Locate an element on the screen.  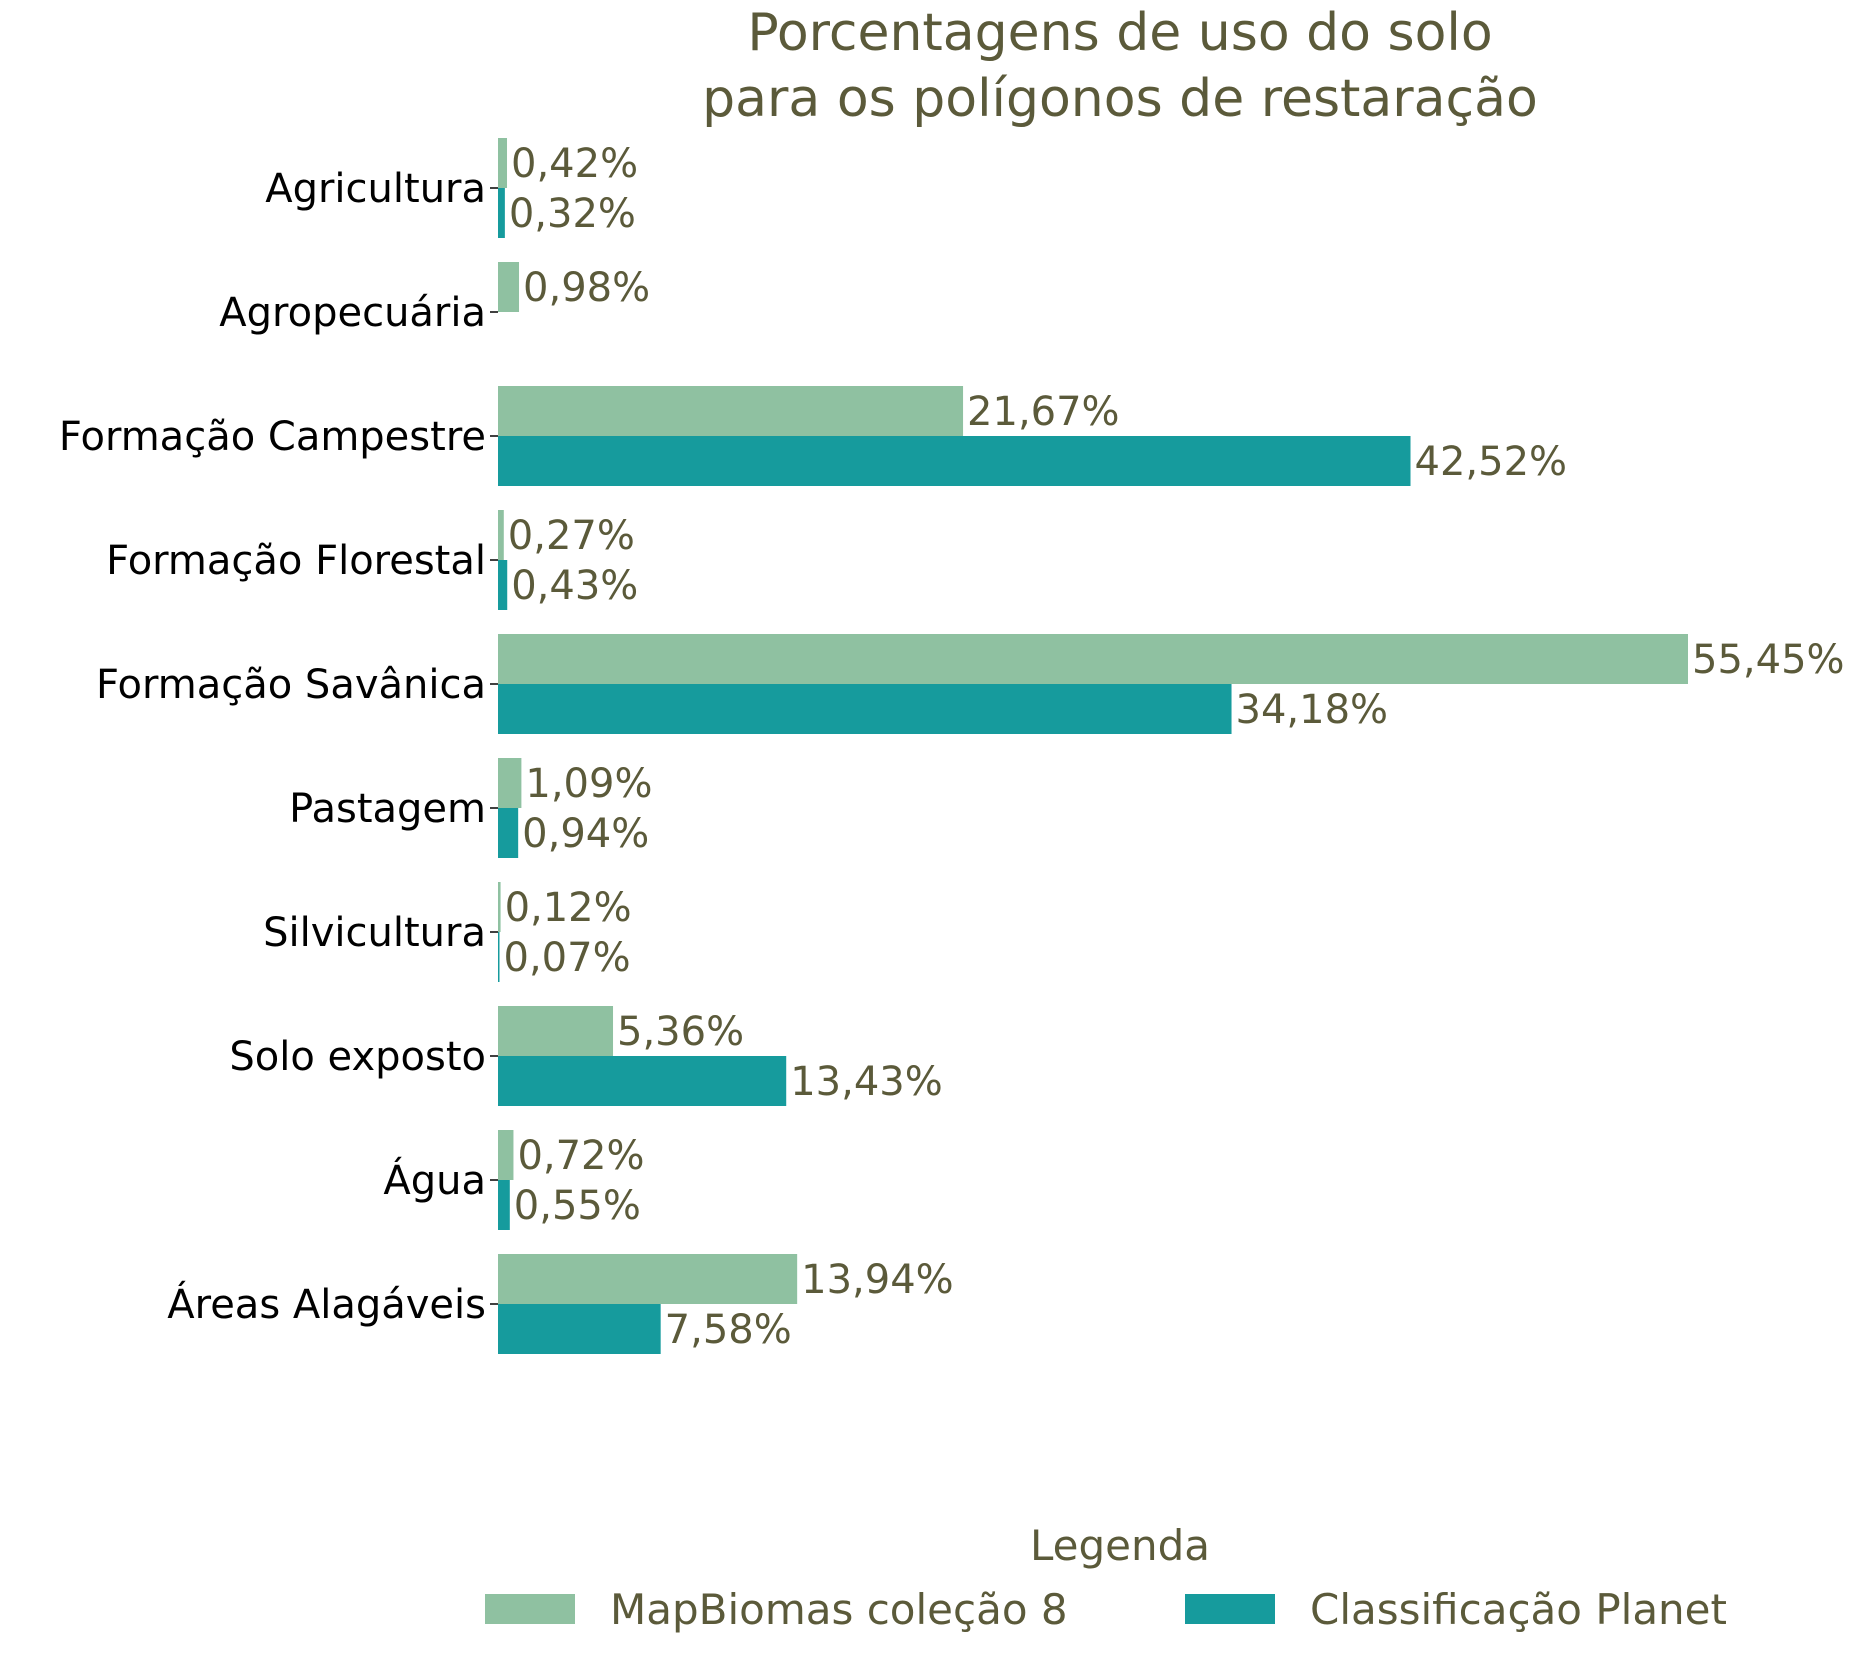
data-label: 0,07% is located at coordinates (567, 958).